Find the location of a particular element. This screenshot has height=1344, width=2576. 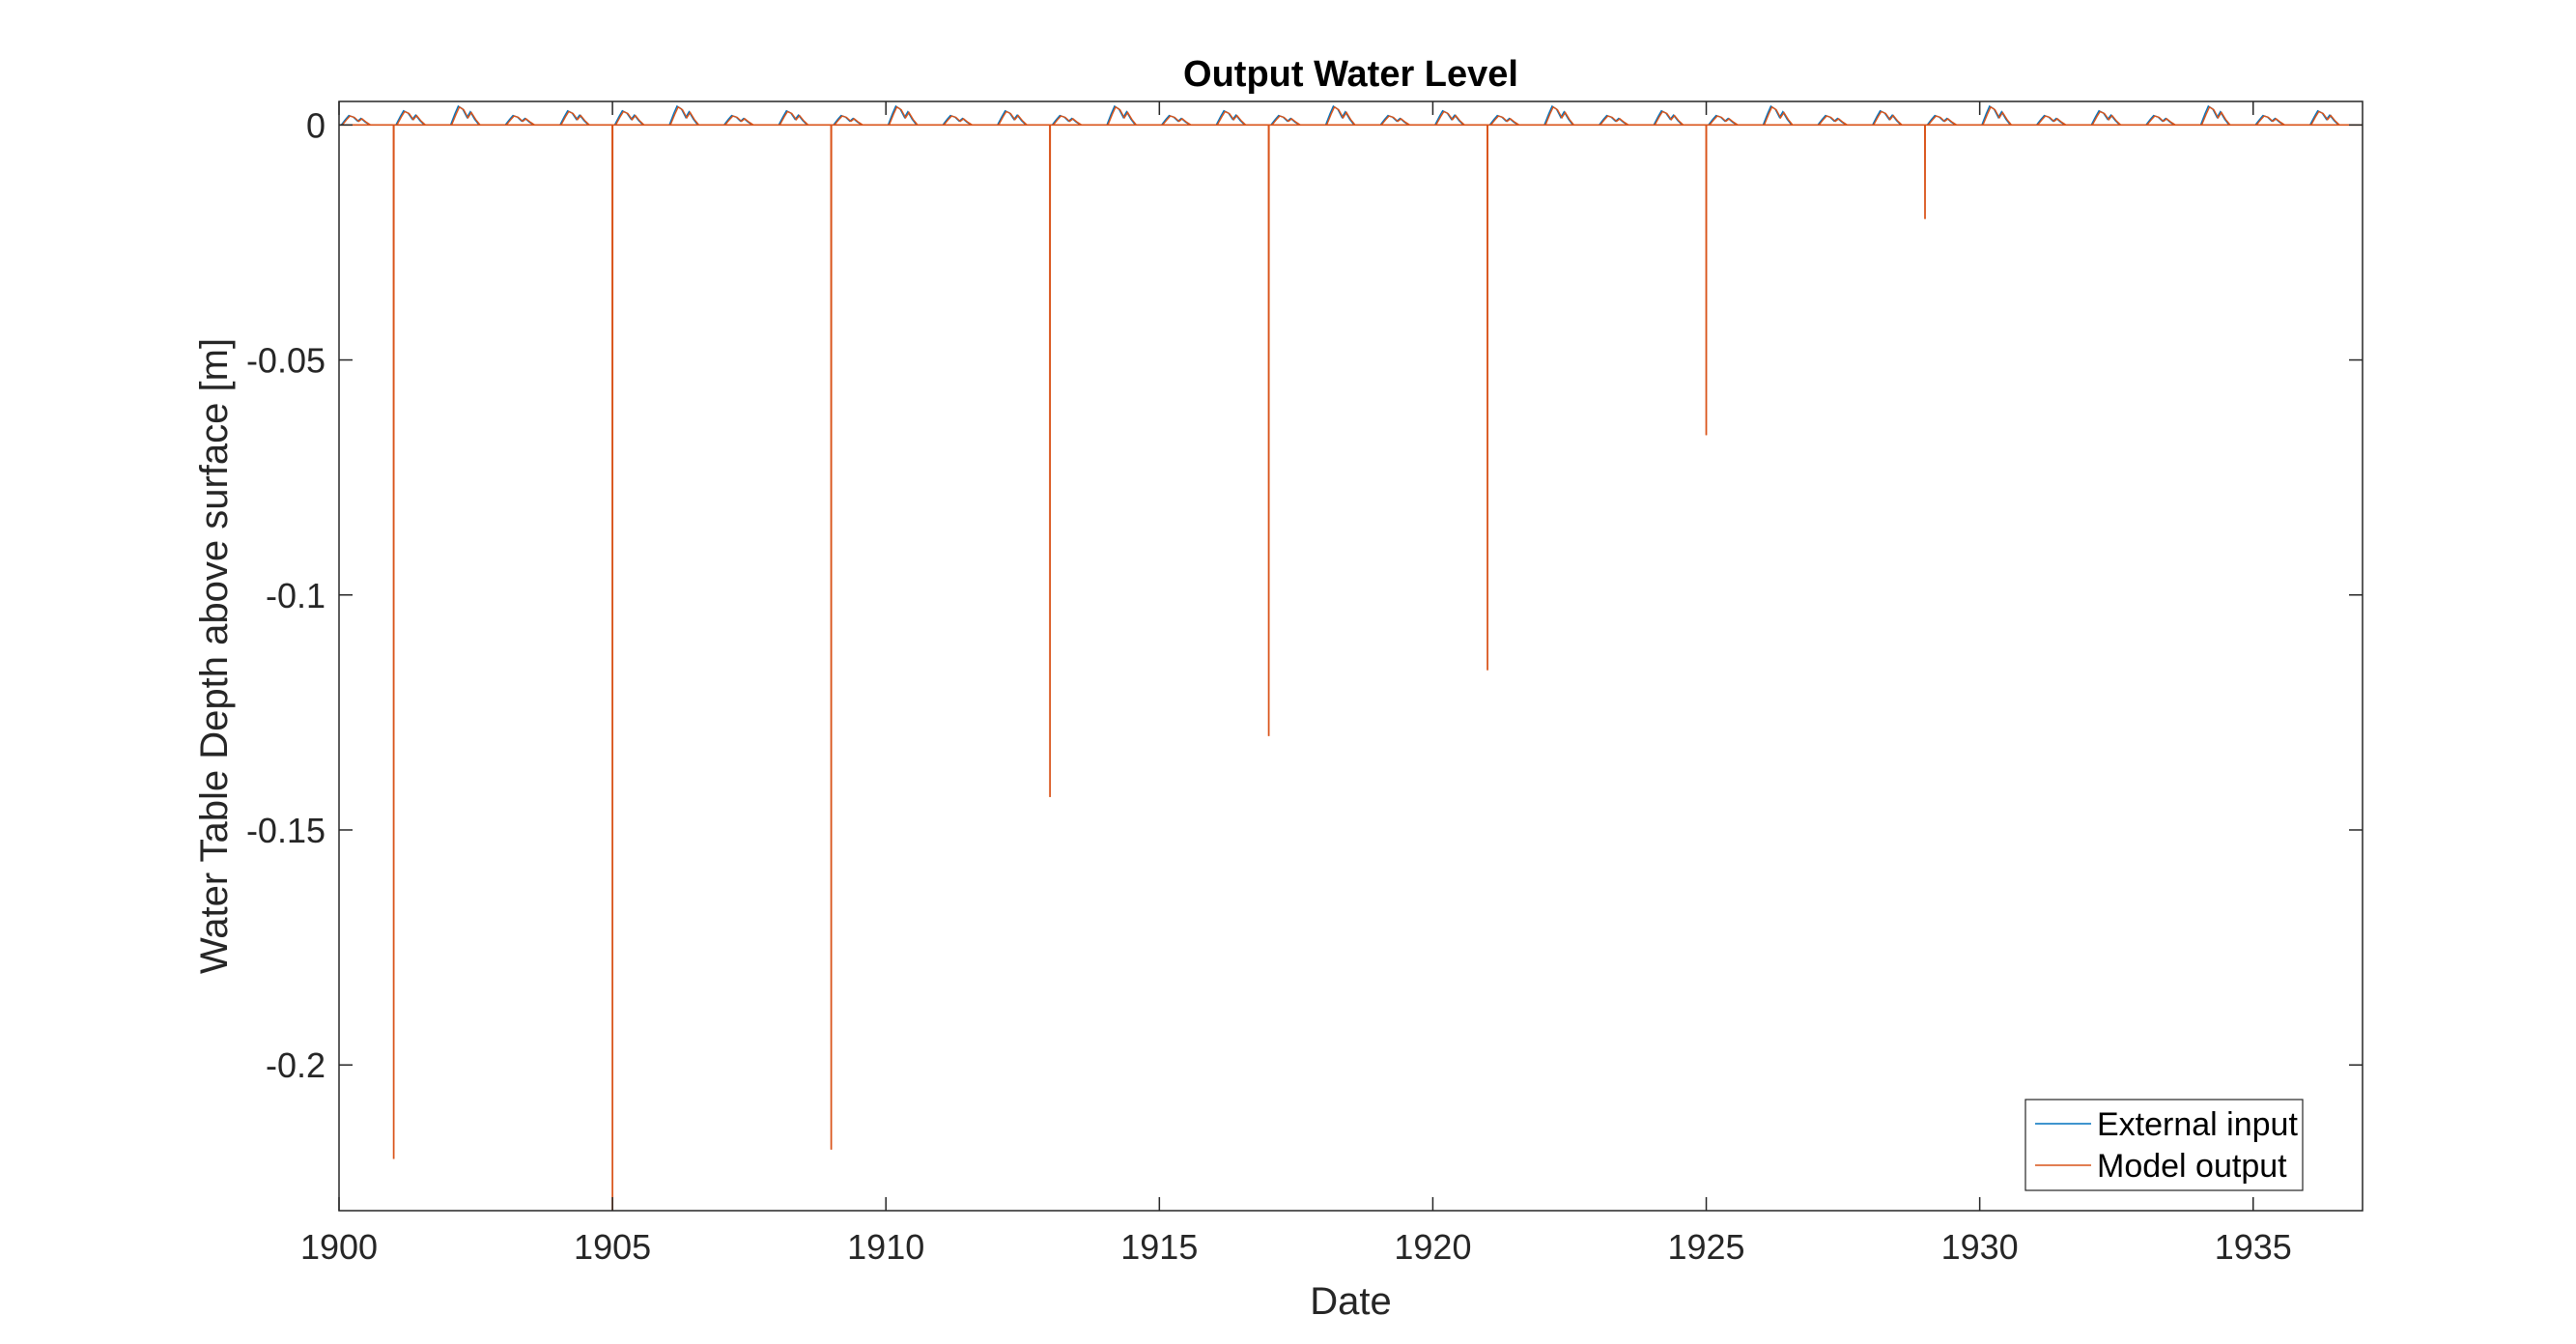

x-tick-label: 1915 is located at coordinates (1159, 1247).